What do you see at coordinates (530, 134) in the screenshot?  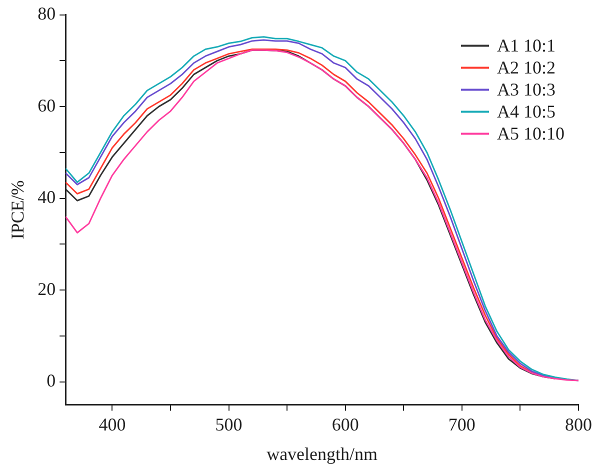 I see `legend-label: A5 10:10` at bounding box center [530, 134].